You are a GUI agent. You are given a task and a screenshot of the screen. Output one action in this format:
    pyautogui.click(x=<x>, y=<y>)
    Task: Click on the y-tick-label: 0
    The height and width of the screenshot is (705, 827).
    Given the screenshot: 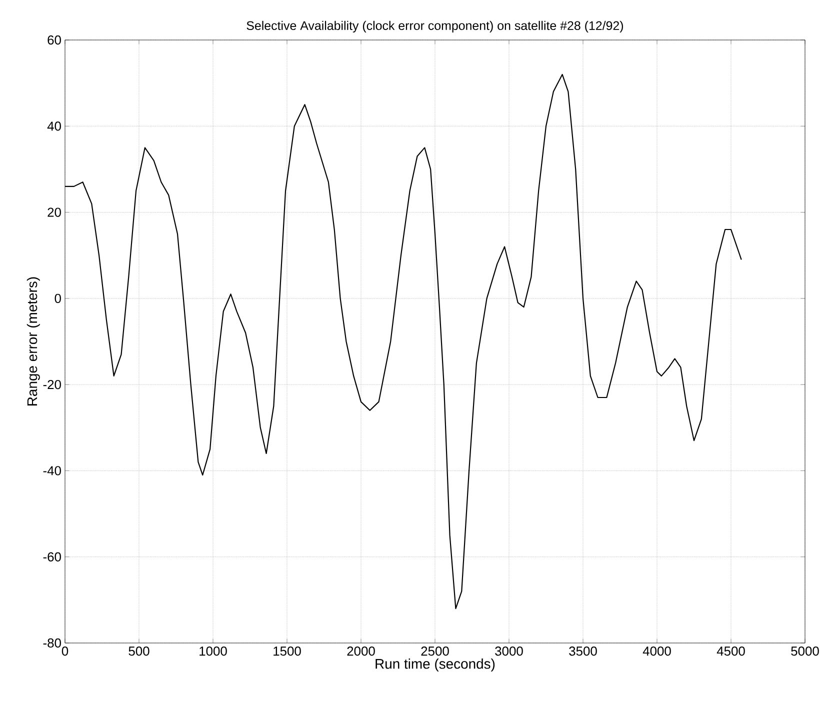 What is the action you would take?
    pyautogui.click(x=57, y=299)
    